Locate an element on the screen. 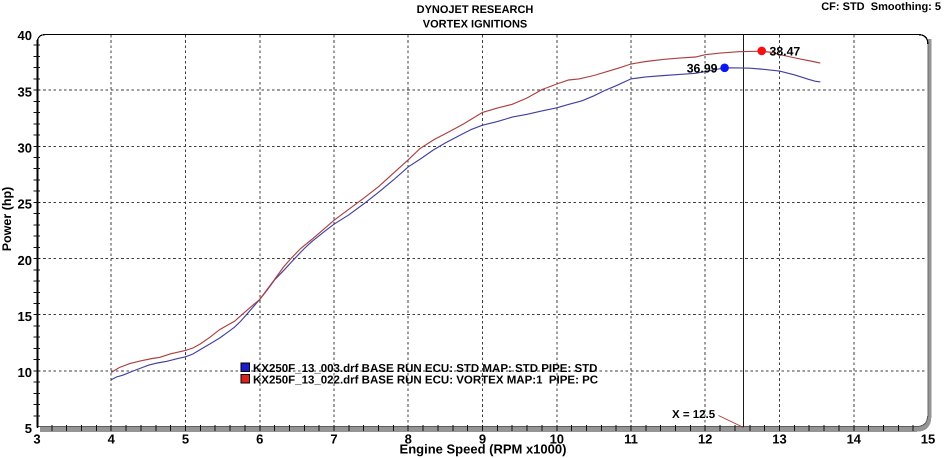  svg-text: 9 is located at coordinates (482, 439).